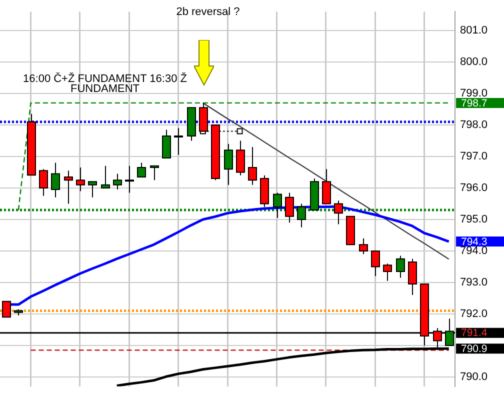  I want to click on data-label: 798.7, so click(474, 103).